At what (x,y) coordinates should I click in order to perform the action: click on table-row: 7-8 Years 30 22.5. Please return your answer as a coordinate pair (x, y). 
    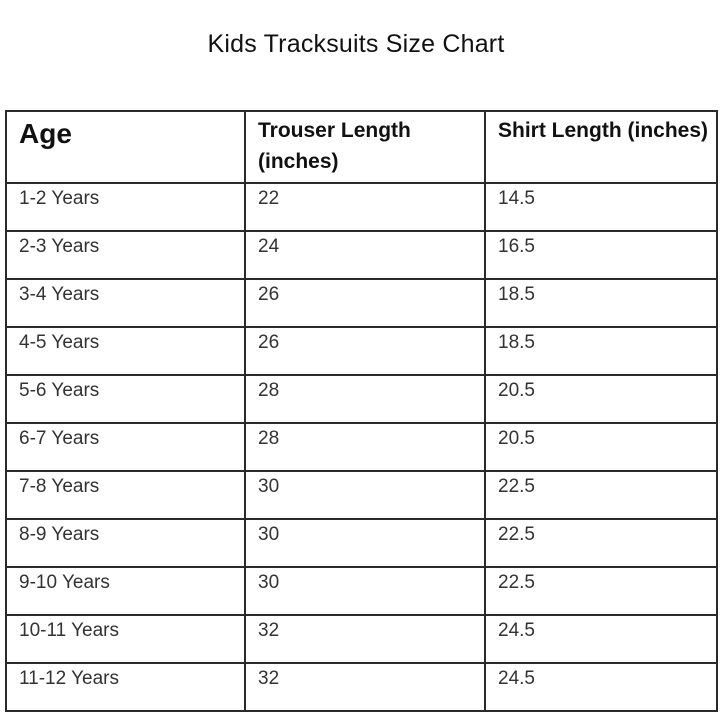
    Looking at the image, I should click on (361, 495).